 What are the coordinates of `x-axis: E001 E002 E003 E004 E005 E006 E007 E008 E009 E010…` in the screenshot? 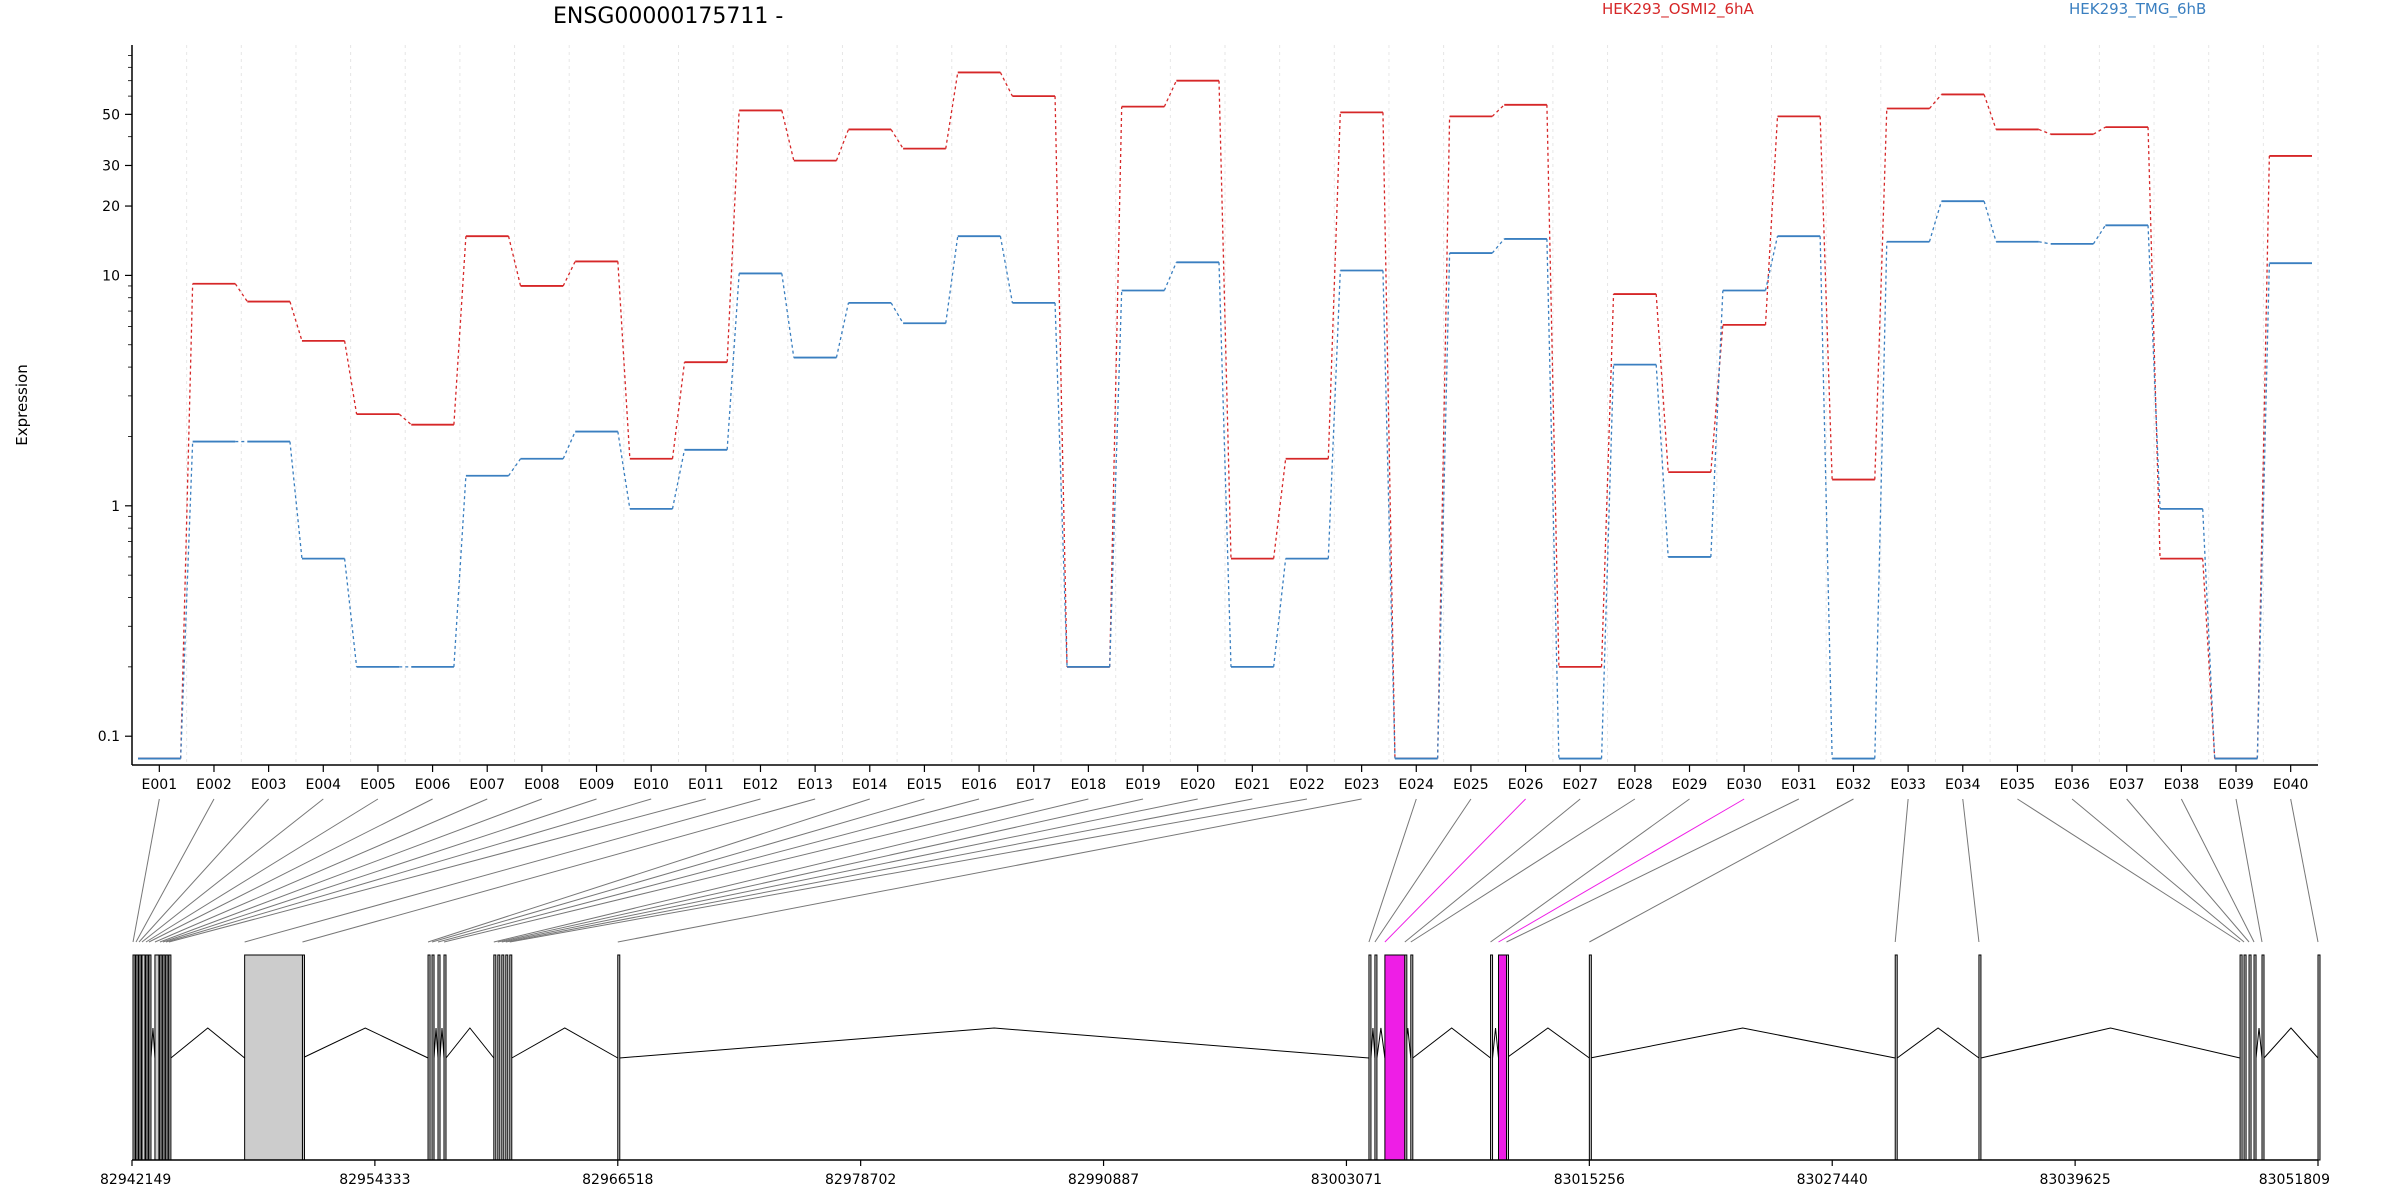 It's located at (1225, 778).